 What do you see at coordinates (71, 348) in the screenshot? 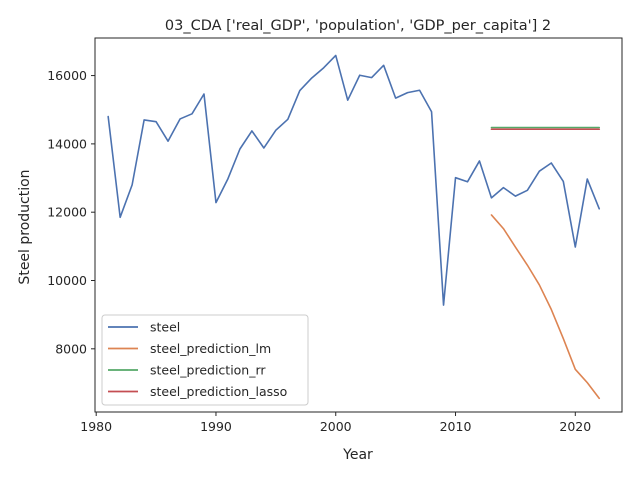
I see `y-tick-label: 8000` at bounding box center [71, 348].